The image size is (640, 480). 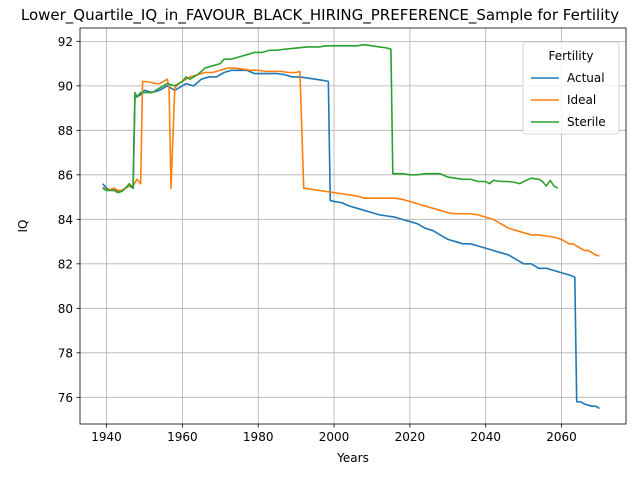 What do you see at coordinates (23, 226) in the screenshot?
I see `y-axis-label: IQ` at bounding box center [23, 226].